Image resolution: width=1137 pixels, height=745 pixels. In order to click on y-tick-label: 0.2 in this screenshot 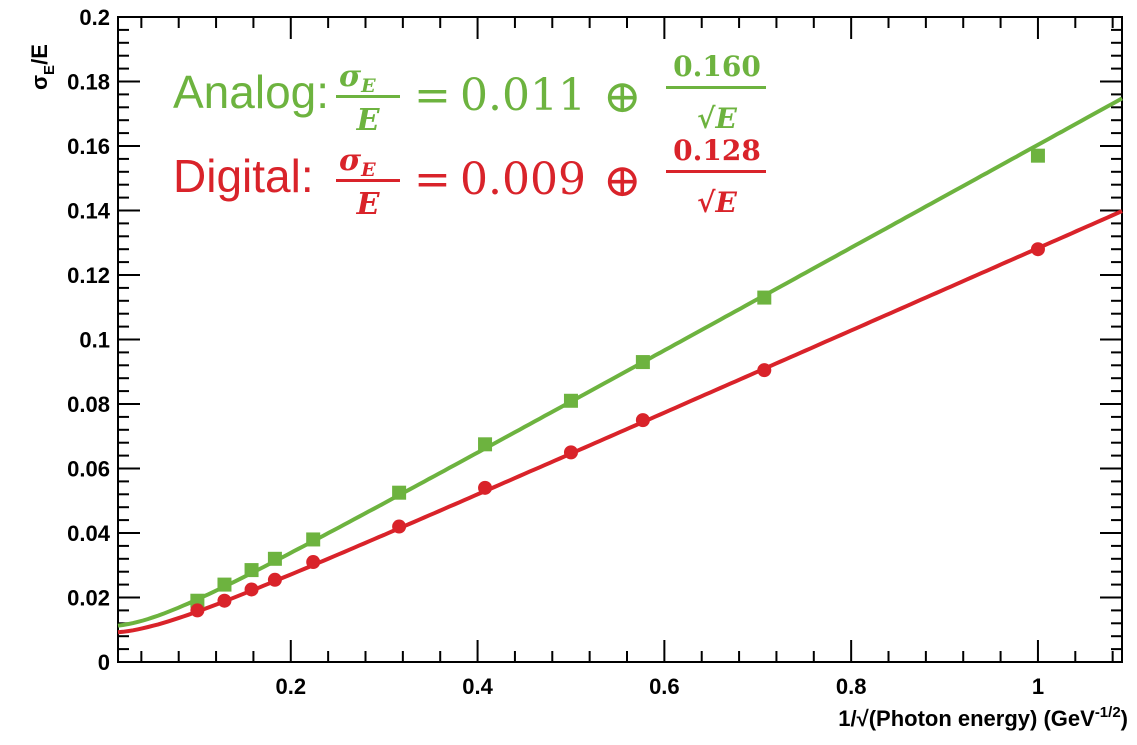, I will do `click(94, 17)`.